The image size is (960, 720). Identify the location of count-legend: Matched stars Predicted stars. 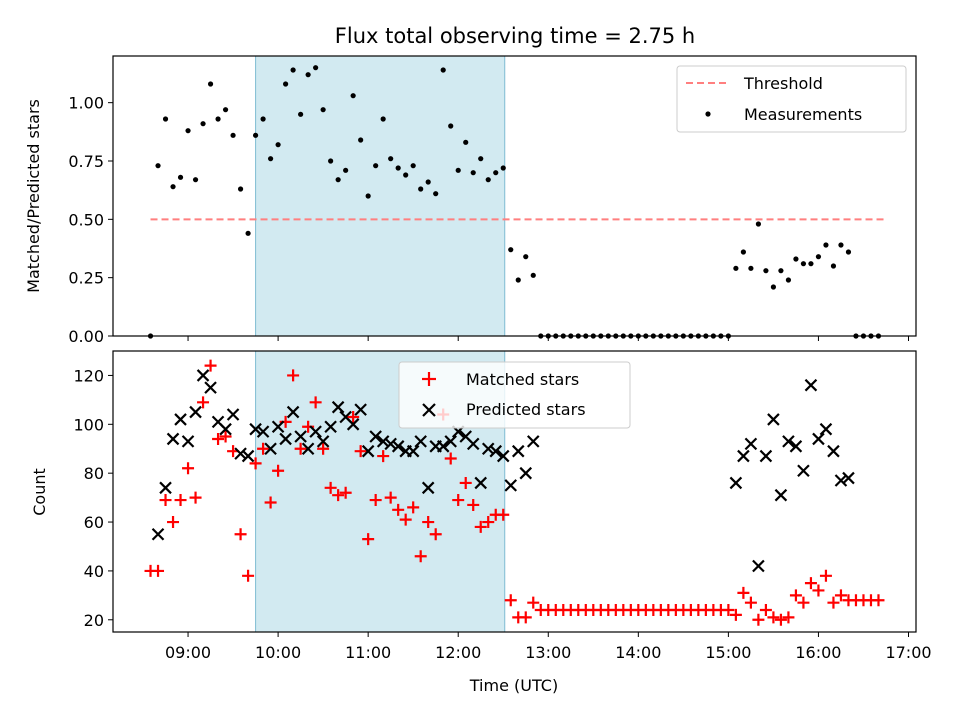
(514, 395).